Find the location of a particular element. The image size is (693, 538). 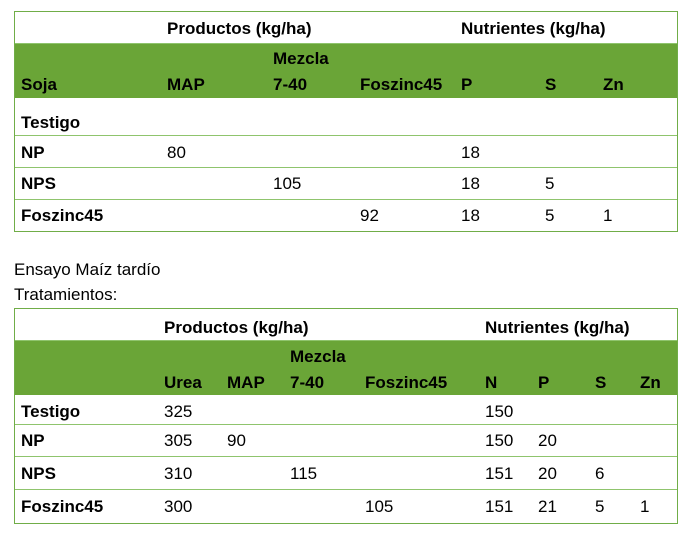

maiz-group-nutrients: Nutrientes (kg/ha) is located at coordinates (557, 327).